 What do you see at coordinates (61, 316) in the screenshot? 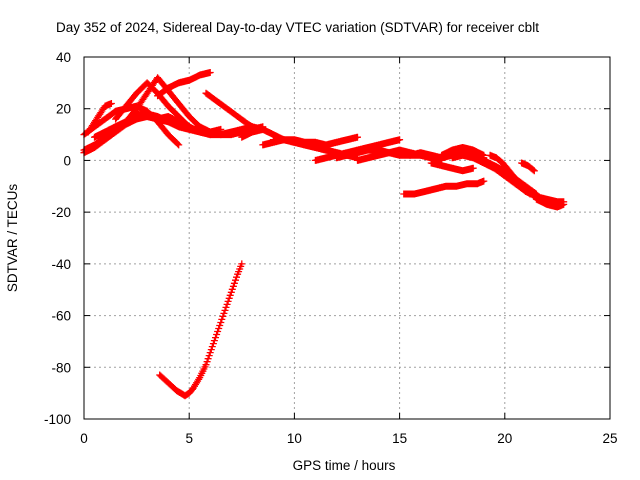
I see `y-tick-label: -60` at bounding box center [61, 316].